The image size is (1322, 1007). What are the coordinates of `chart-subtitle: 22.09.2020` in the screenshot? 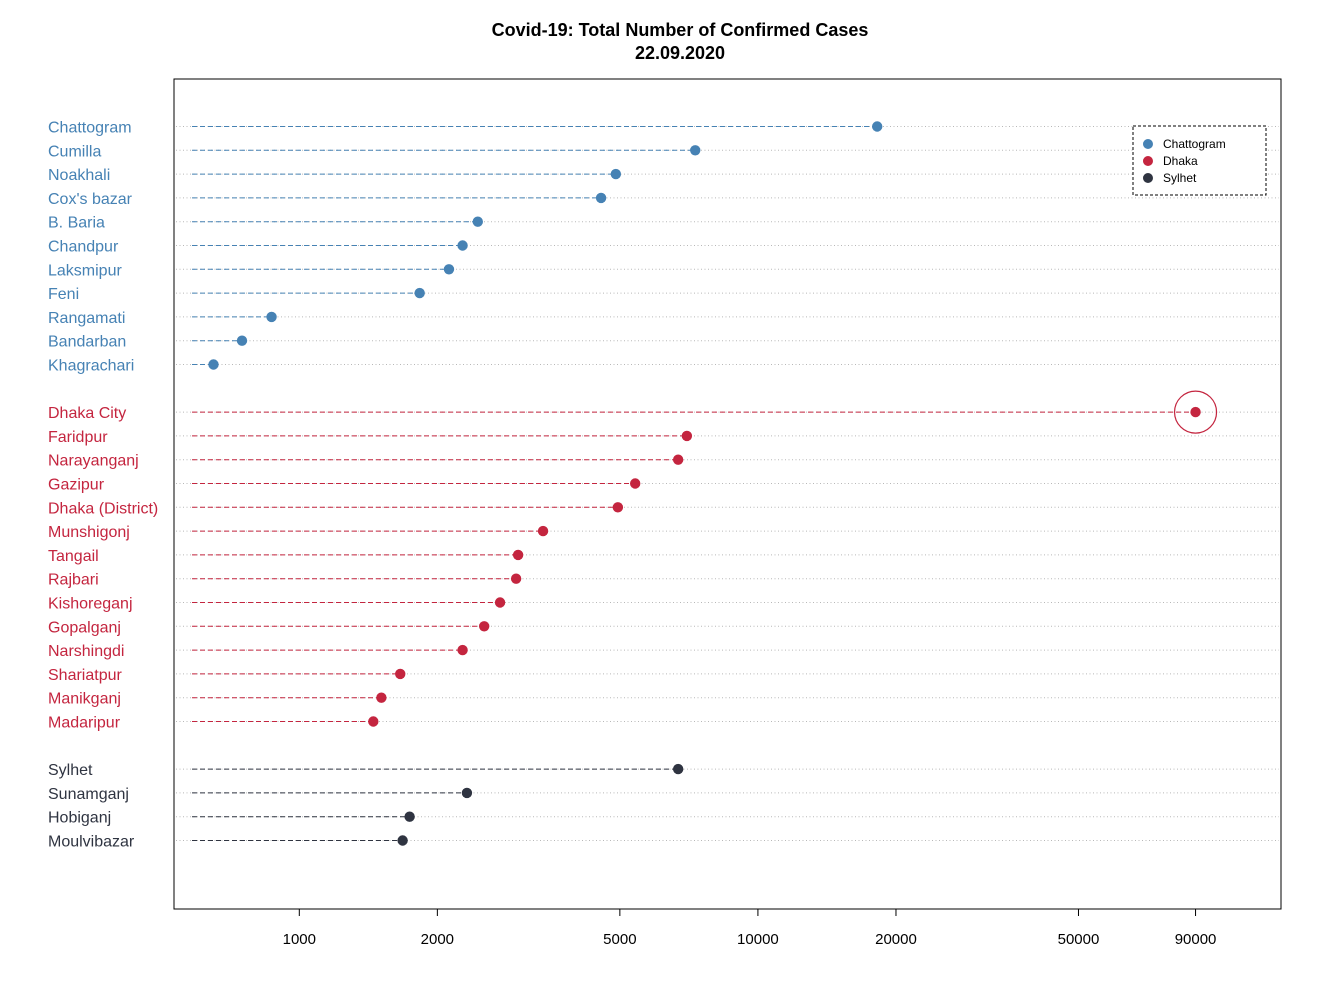 It's located at (680, 53).